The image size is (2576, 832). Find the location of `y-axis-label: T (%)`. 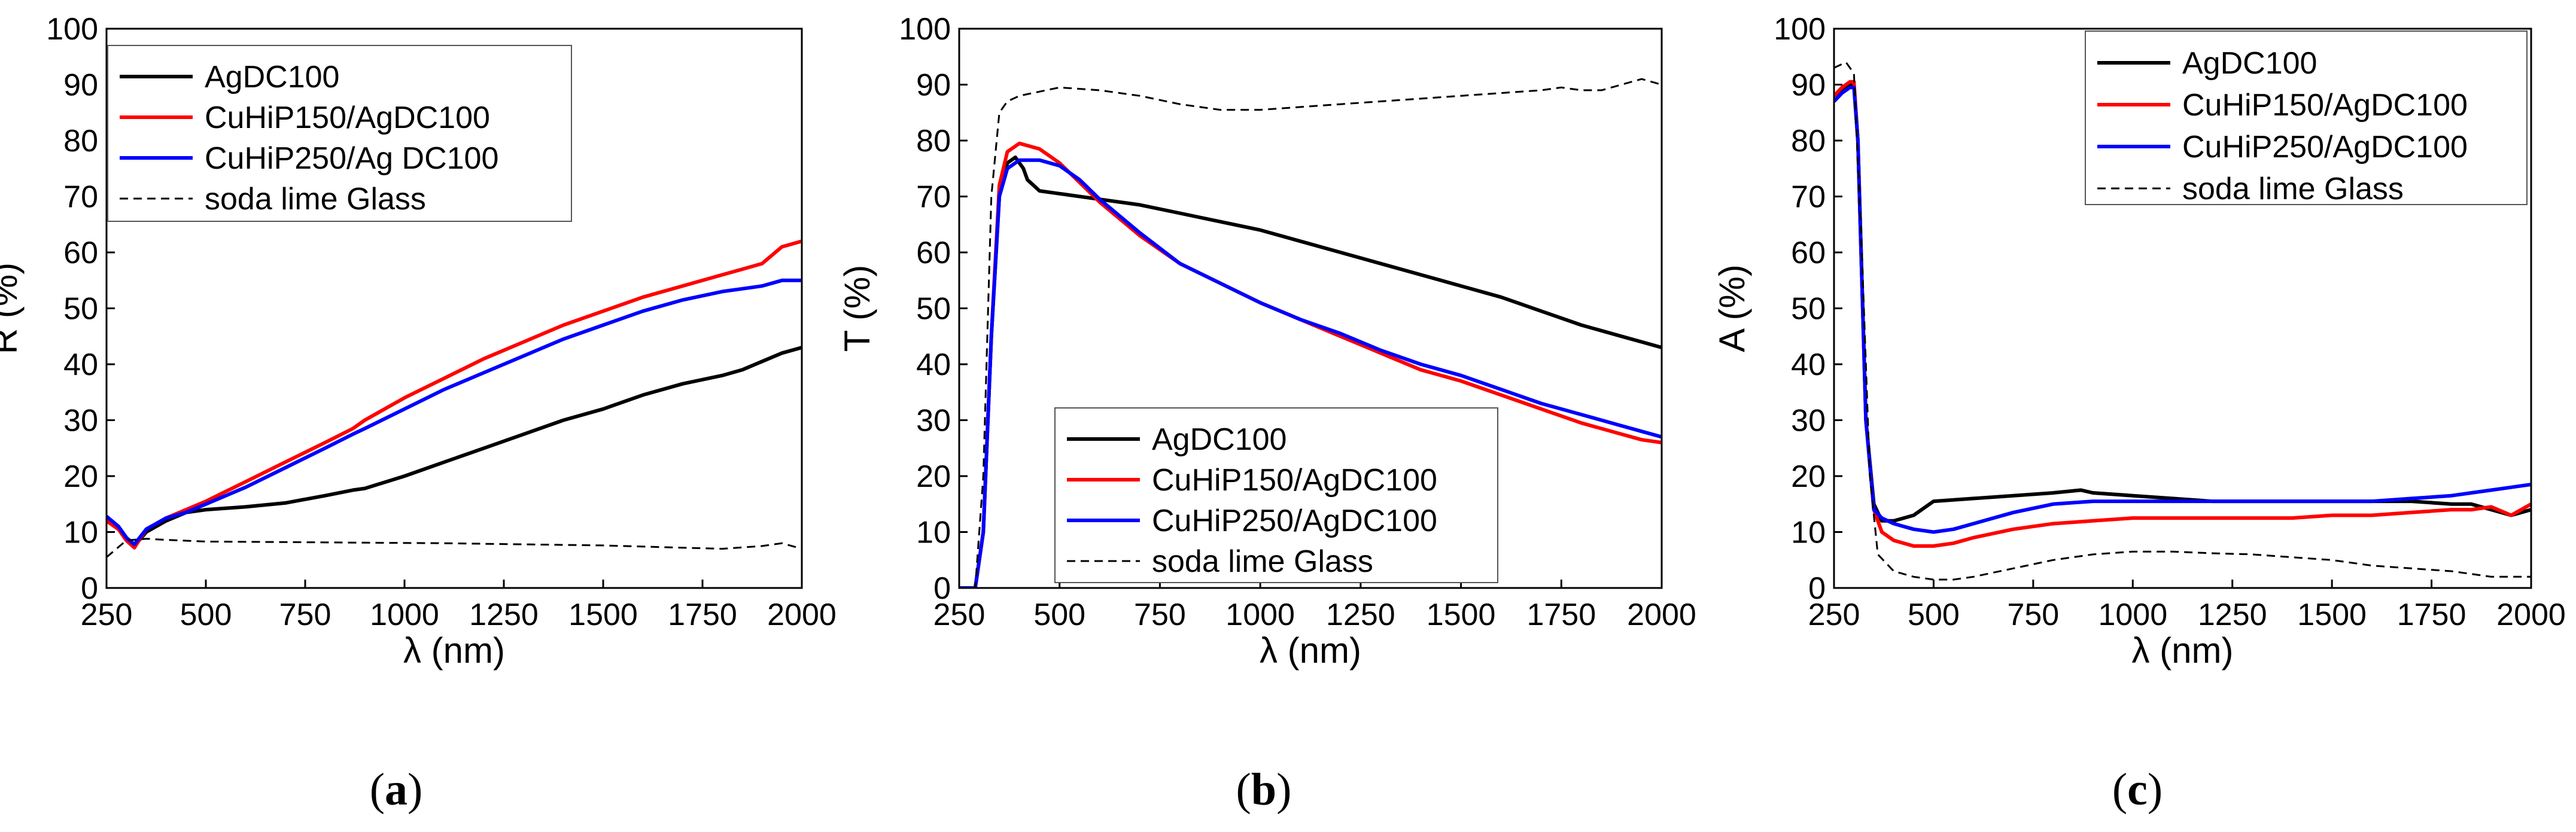

y-axis-label: T (%) is located at coordinates (857, 308).